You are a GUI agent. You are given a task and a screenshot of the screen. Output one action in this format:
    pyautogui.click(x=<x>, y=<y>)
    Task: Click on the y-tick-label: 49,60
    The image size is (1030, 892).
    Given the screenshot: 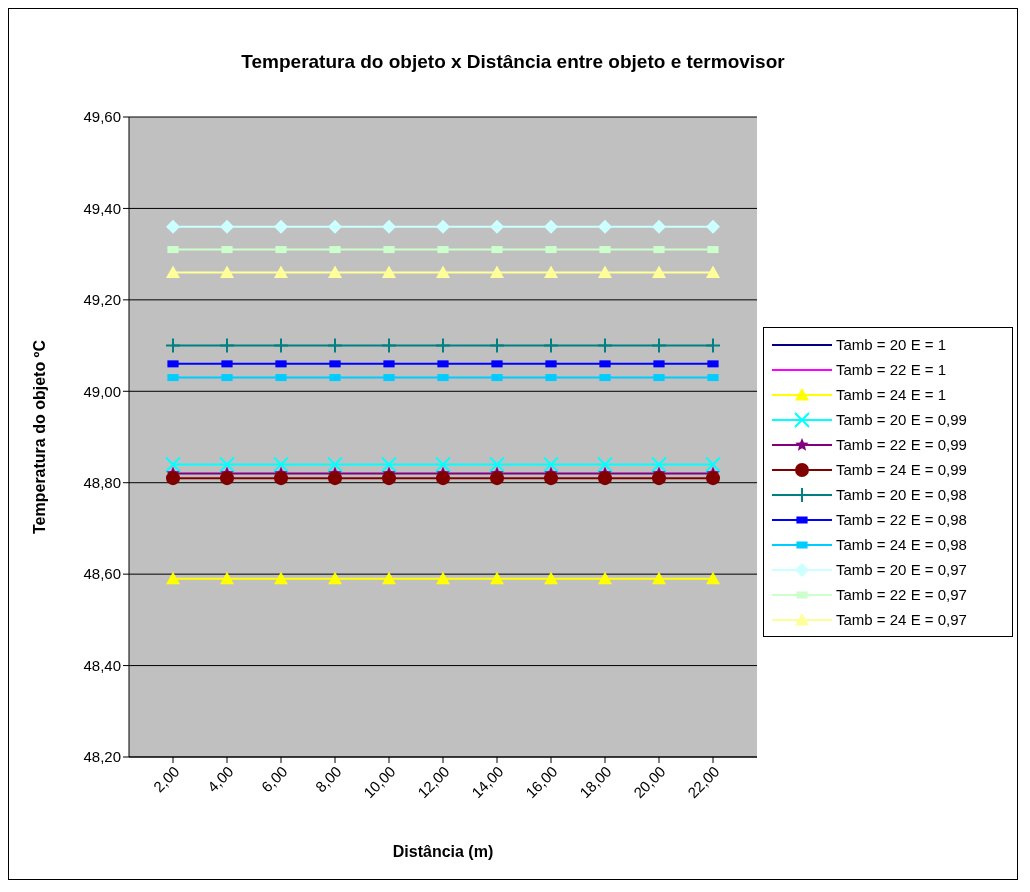 What is the action you would take?
    pyautogui.click(x=102, y=117)
    